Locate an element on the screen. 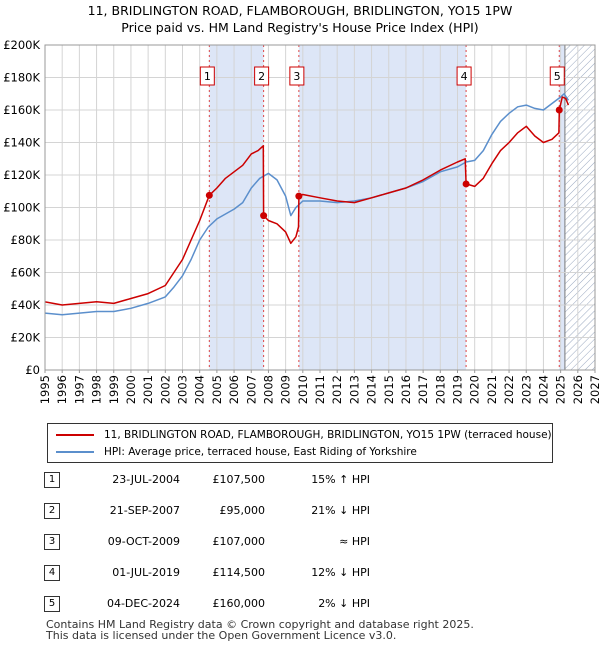  y-tick-label: £160K is located at coordinates (21, 110).